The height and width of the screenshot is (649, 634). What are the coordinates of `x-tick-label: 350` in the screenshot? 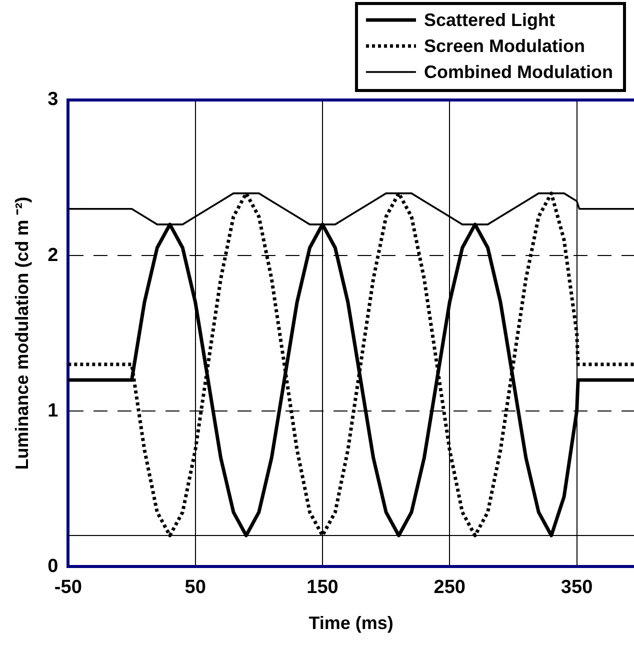 It's located at (576, 587).